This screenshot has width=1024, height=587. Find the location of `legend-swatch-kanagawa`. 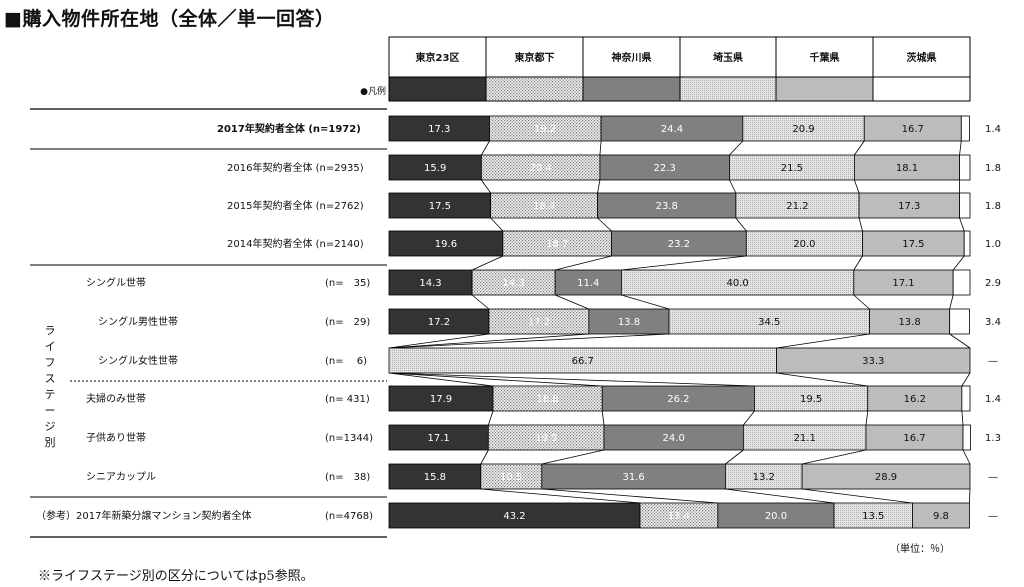

legend-swatch-kanagawa is located at coordinates (631, 89).